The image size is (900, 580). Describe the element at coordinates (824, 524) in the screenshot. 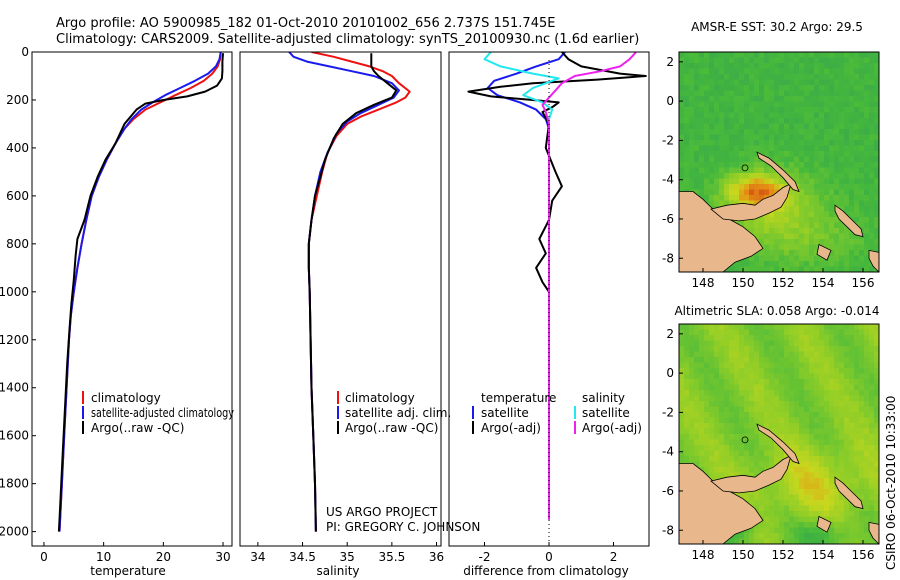

I see `sla_map-land` at that location.